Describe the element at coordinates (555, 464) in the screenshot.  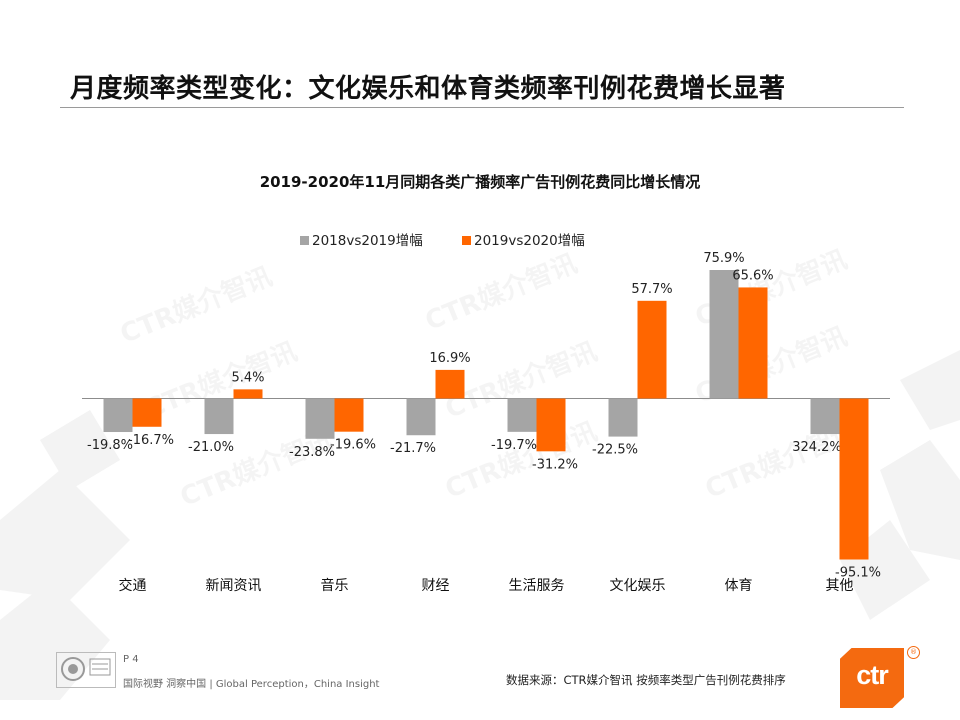
I see `data-label-2-5: -31.2%` at that location.